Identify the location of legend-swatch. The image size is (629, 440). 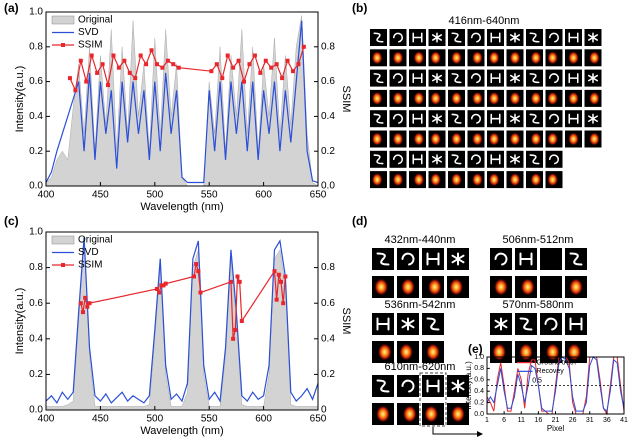
(63, 20).